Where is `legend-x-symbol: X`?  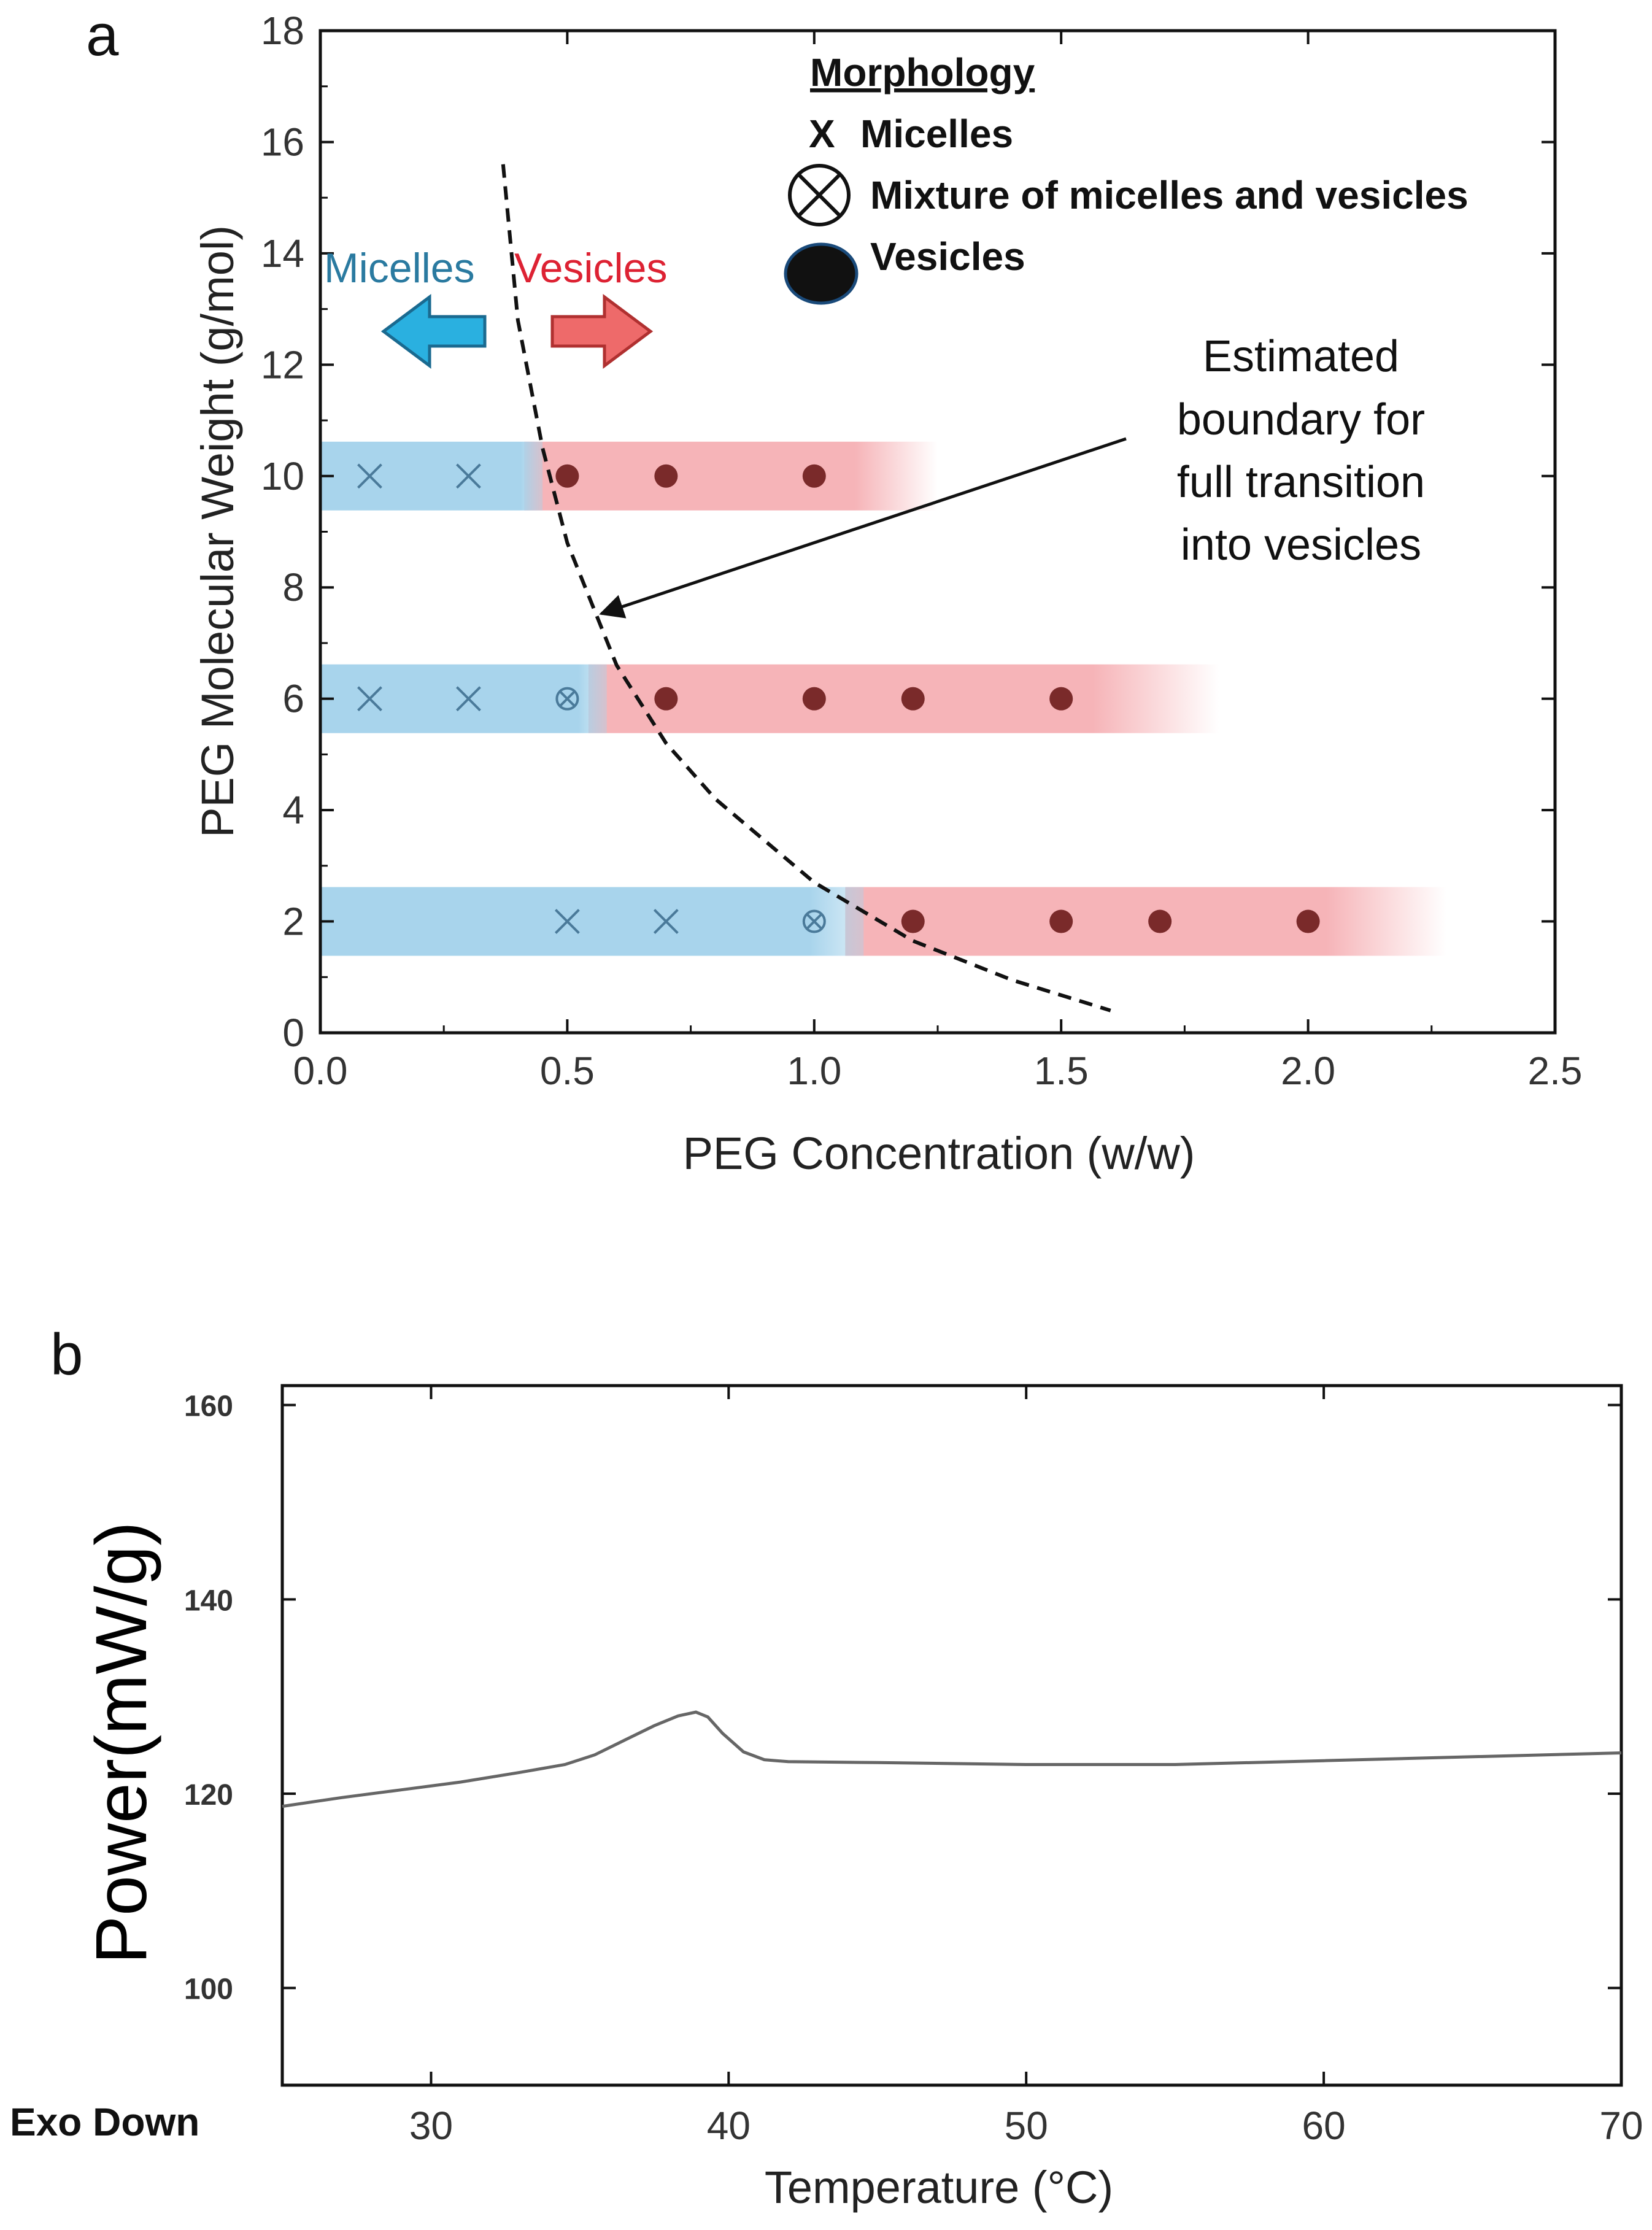 legend-x-symbol: X is located at coordinates (822, 134).